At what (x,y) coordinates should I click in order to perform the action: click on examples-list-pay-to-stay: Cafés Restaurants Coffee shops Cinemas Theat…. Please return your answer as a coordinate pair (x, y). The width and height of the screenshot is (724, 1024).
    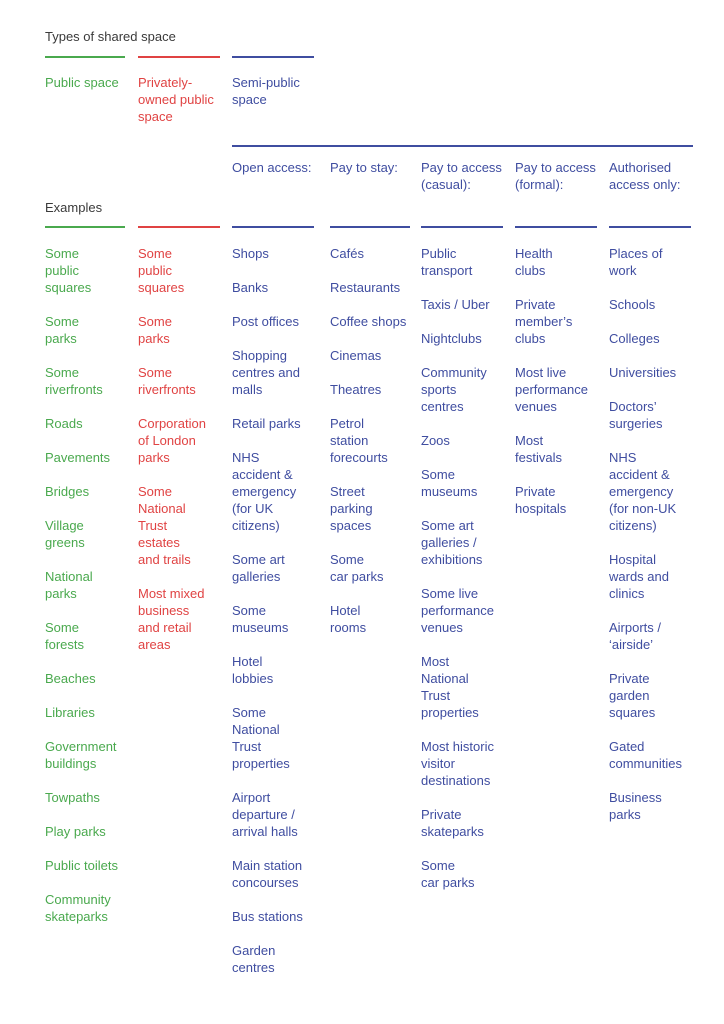
    Looking at the image, I should click on (374, 449).